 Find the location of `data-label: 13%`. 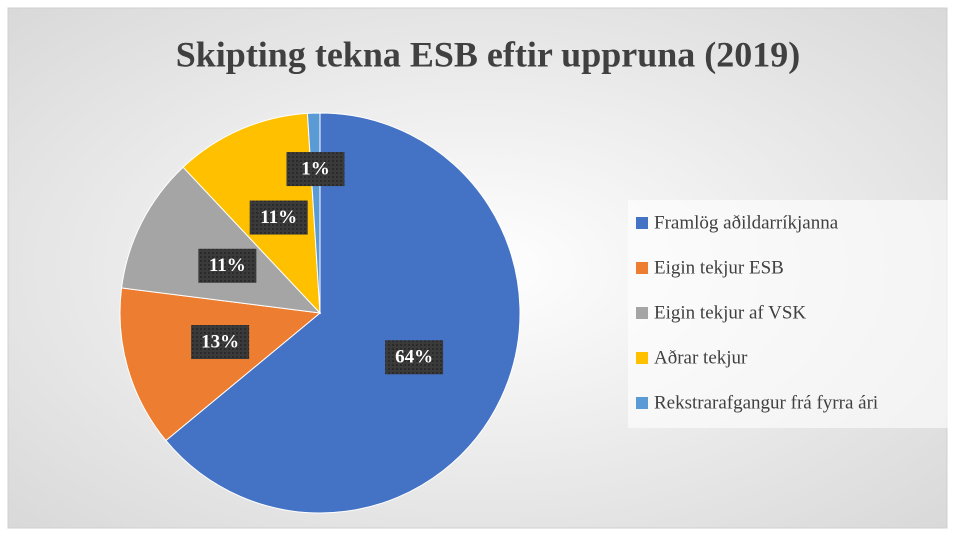

data-label: 13% is located at coordinates (220, 341).